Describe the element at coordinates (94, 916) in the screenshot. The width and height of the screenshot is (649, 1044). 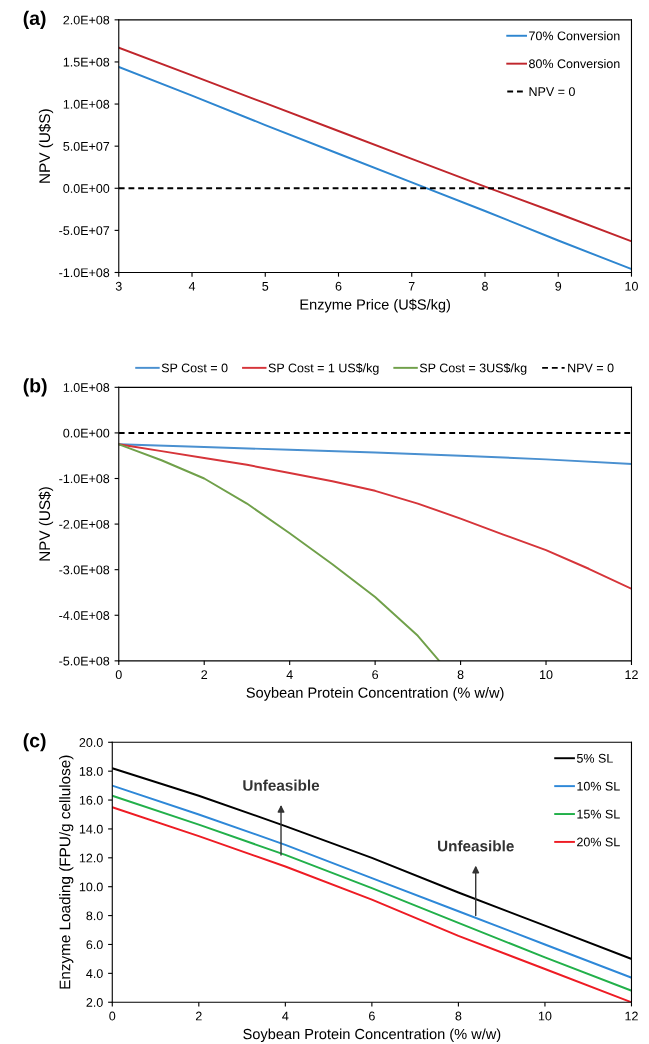
I see `y-tick-label: 8.0` at that location.